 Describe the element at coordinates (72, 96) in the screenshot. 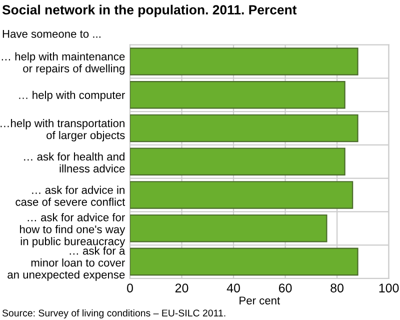

I see `y-tick-label: … help with computer` at that location.